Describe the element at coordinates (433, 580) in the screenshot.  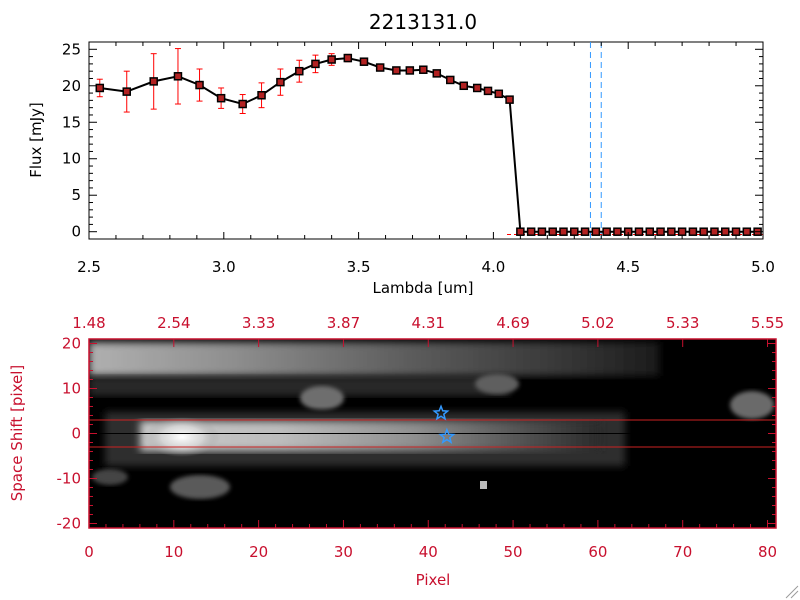
I see `pixel-axis-label: Pixel` at that location.